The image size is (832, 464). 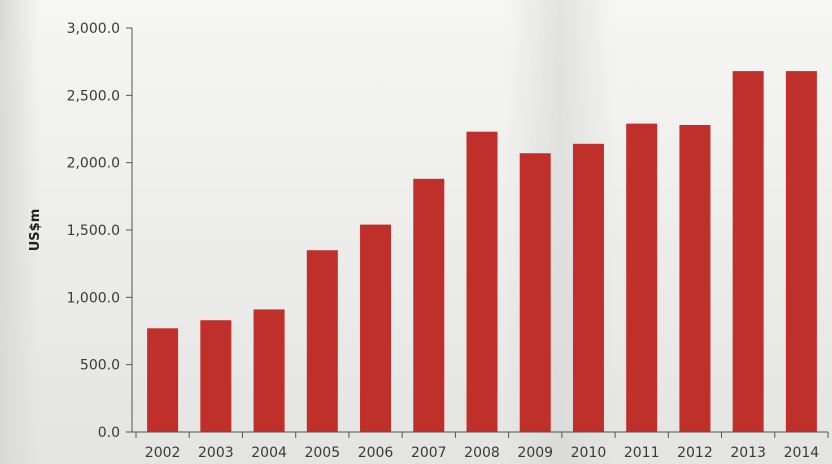 I want to click on bar-2006, so click(x=376, y=328).